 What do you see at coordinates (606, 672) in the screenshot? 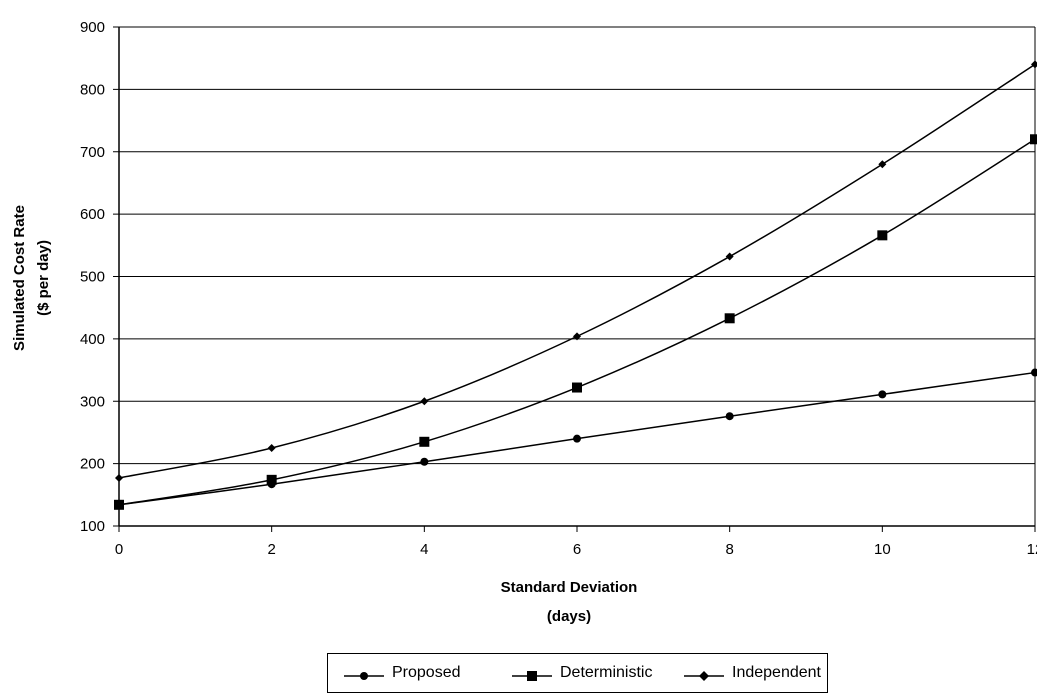
I see `legend-label-deterministic: Deterministic` at bounding box center [606, 672].